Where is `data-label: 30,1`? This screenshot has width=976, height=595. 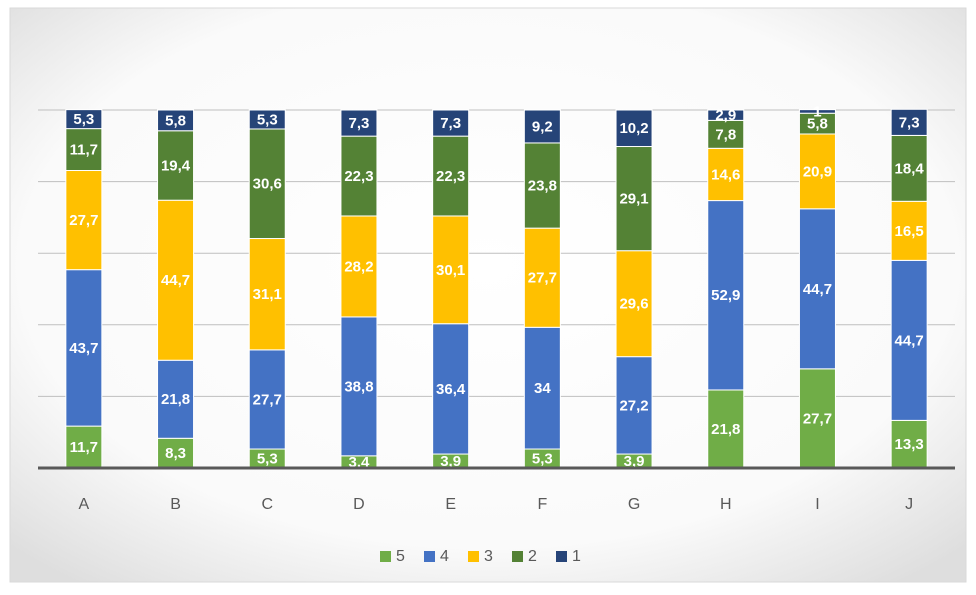
data-label: 30,1 is located at coordinates (450, 270).